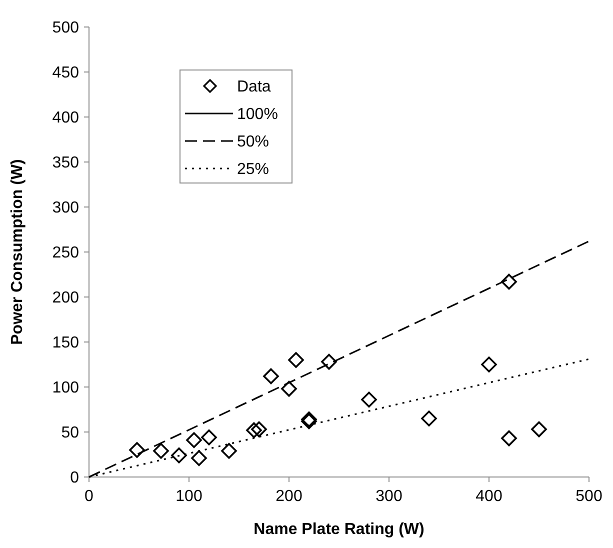 The width and height of the screenshot is (613, 548). Describe the element at coordinates (89, 496) in the screenshot. I see `x-tick-label: 0` at that location.